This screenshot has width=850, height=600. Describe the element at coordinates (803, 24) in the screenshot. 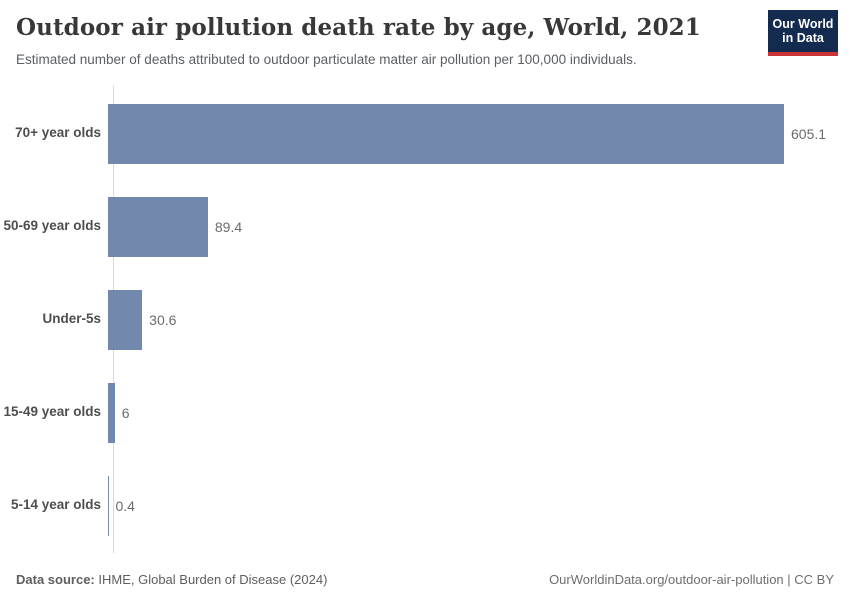

I see `logo-line1: Our World` at that location.